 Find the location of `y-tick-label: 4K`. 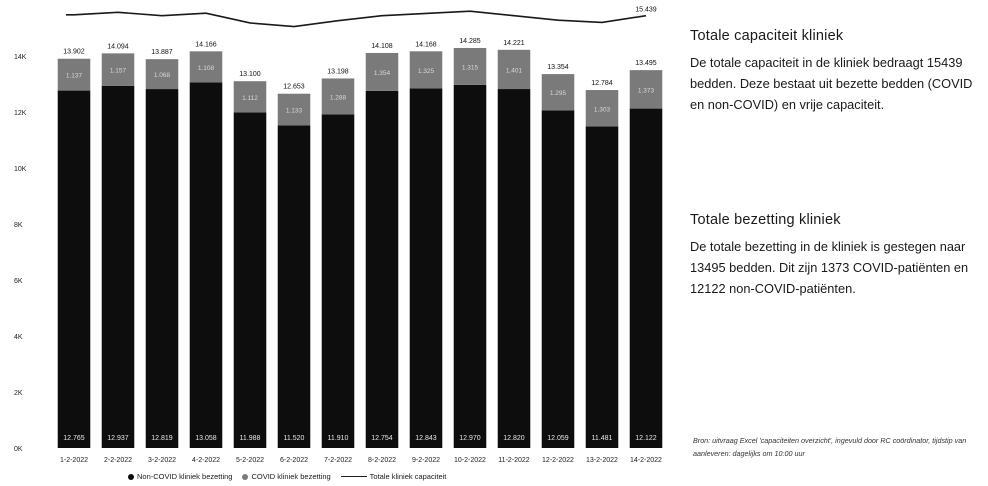

y-tick-label: 4K is located at coordinates (18, 337).